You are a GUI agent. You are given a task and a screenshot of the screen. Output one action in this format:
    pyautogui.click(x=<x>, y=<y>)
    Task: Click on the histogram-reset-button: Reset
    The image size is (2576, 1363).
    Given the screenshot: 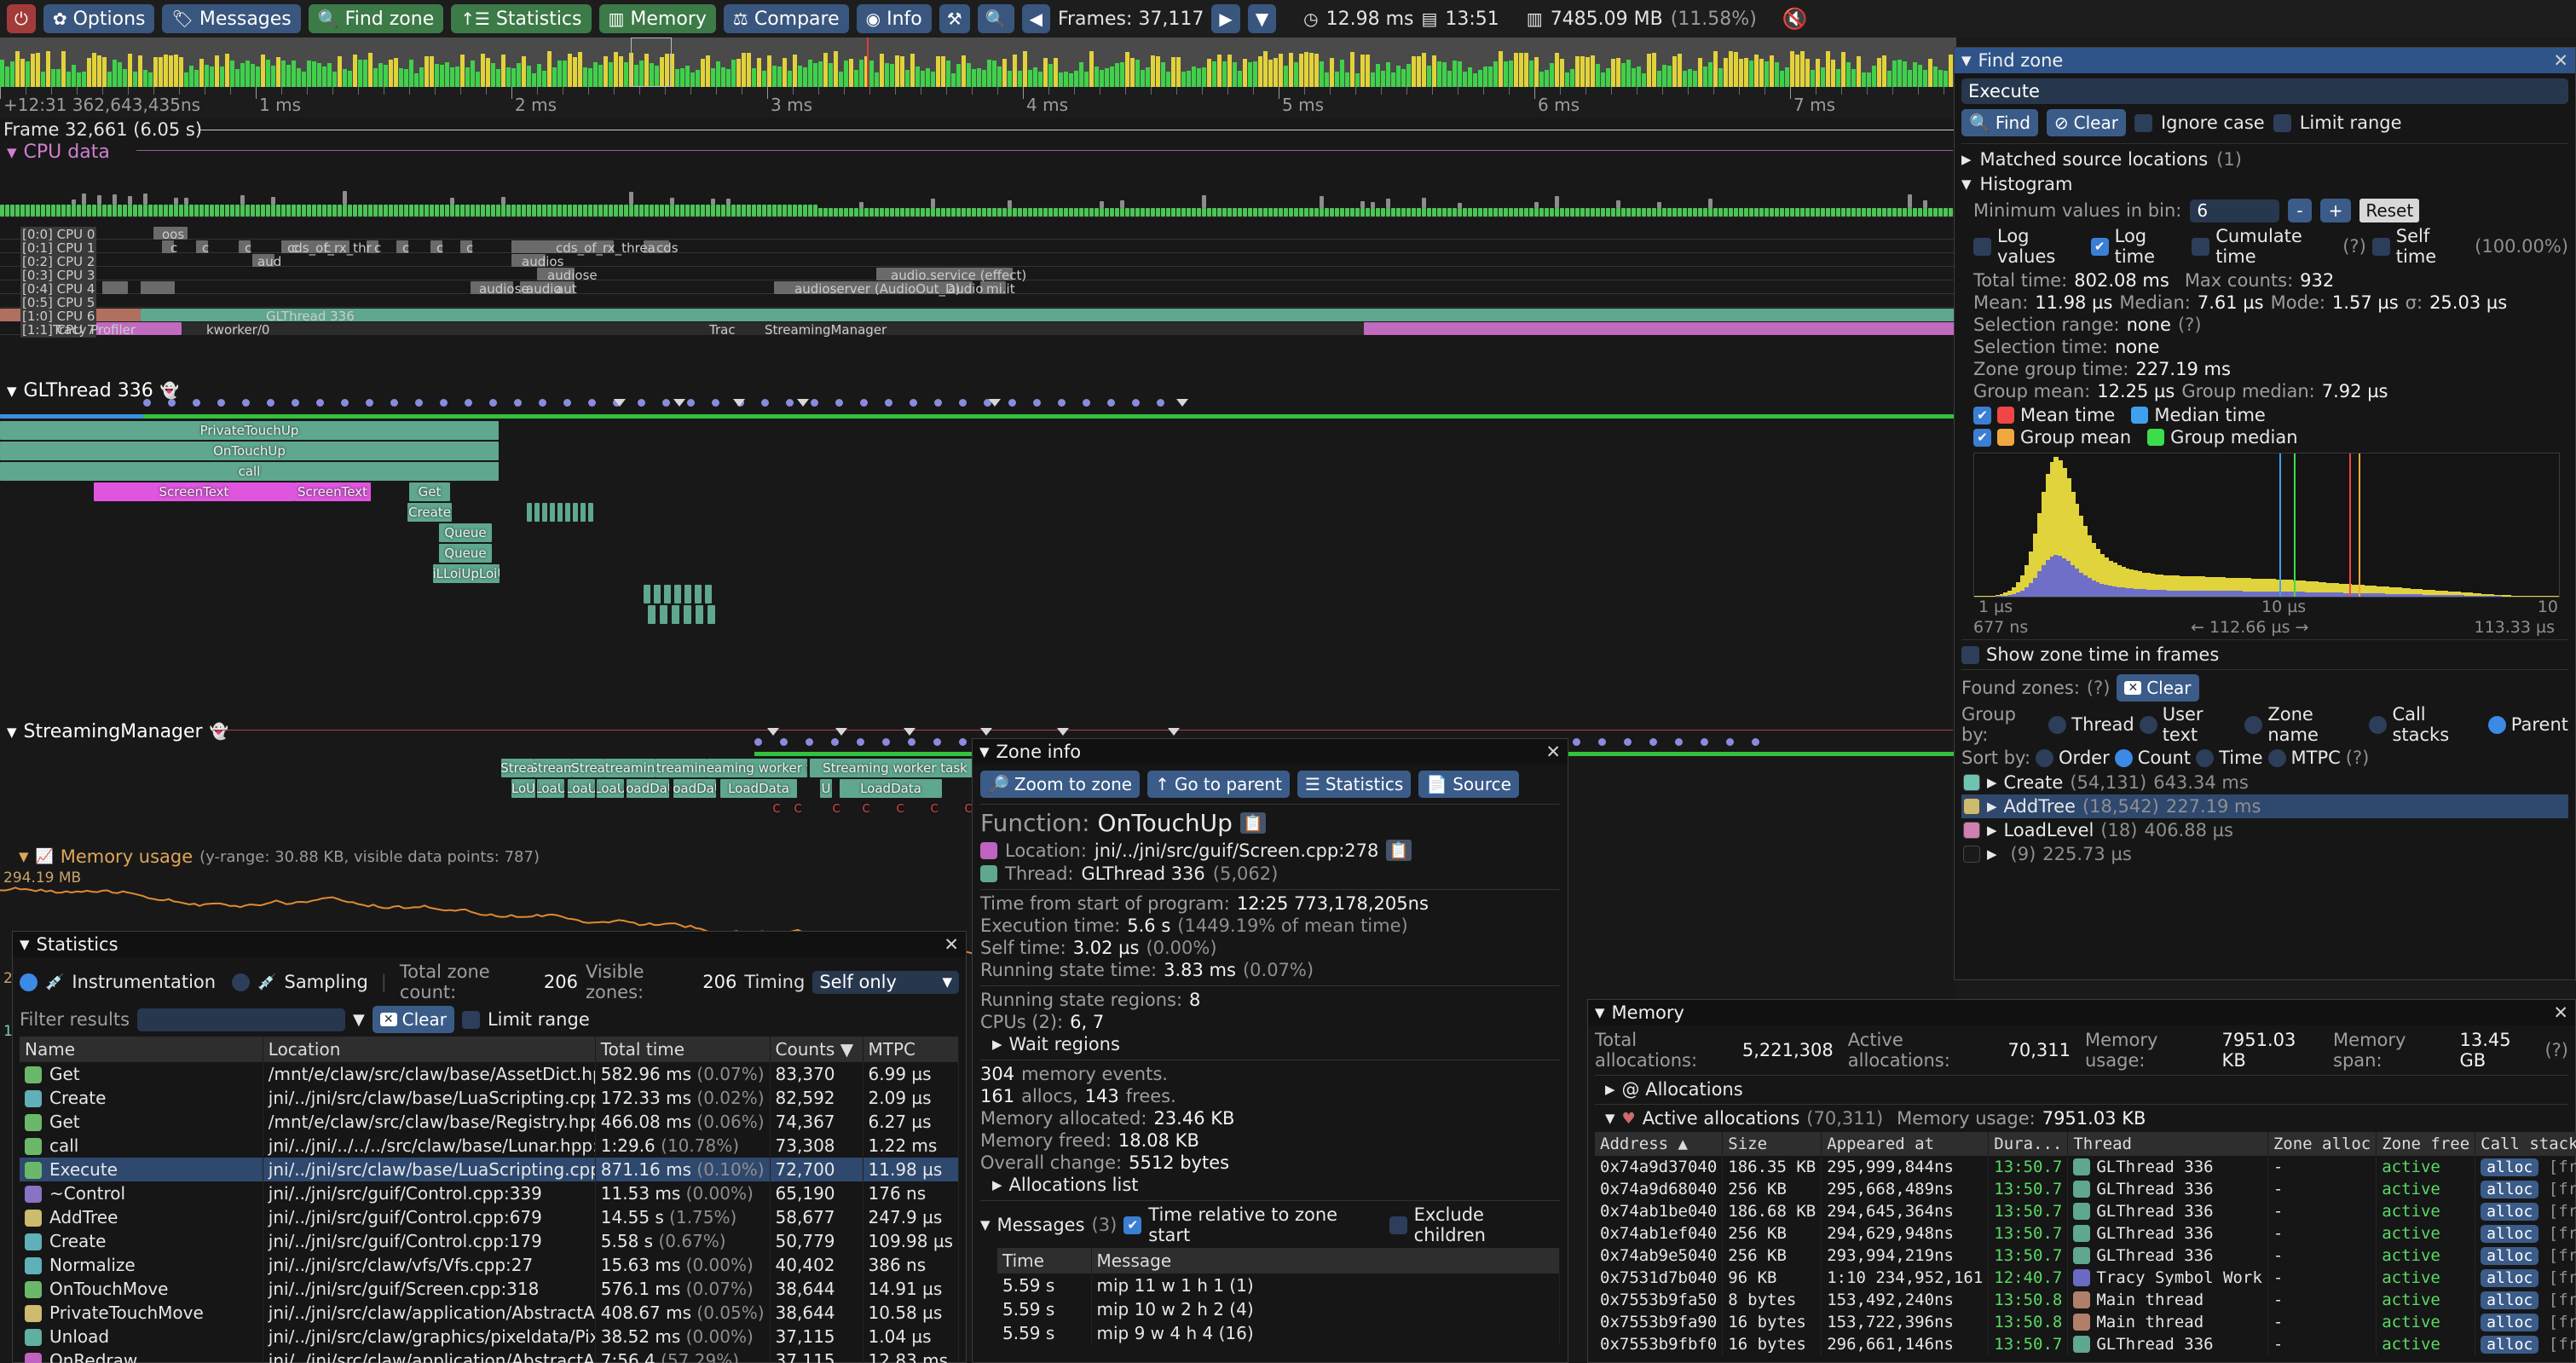 What is the action you would take?
    pyautogui.click(x=2389, y=210)
    